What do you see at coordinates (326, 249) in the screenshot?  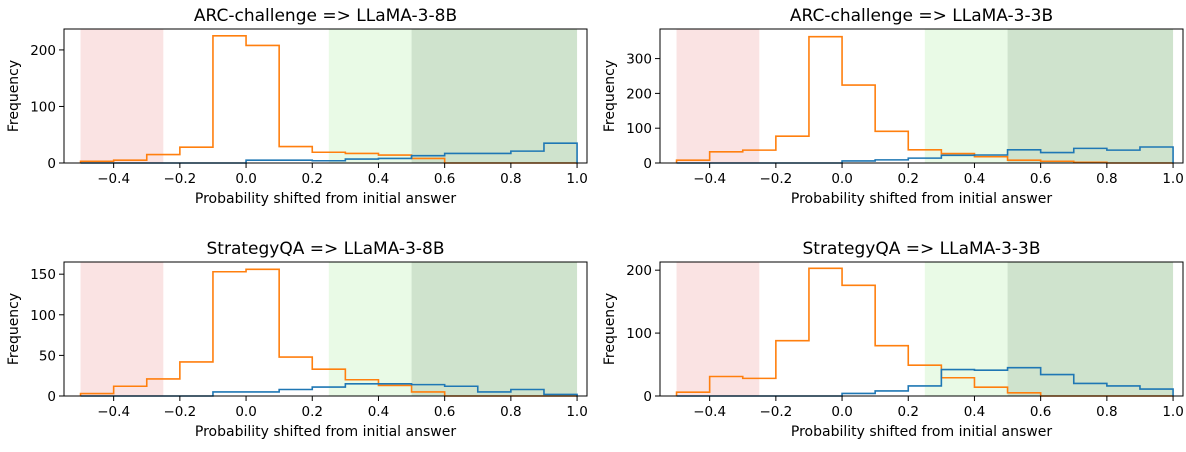 I see `chart-title: StrategyQA => LLaMA-3-8B` at bounding box center [326, 249].